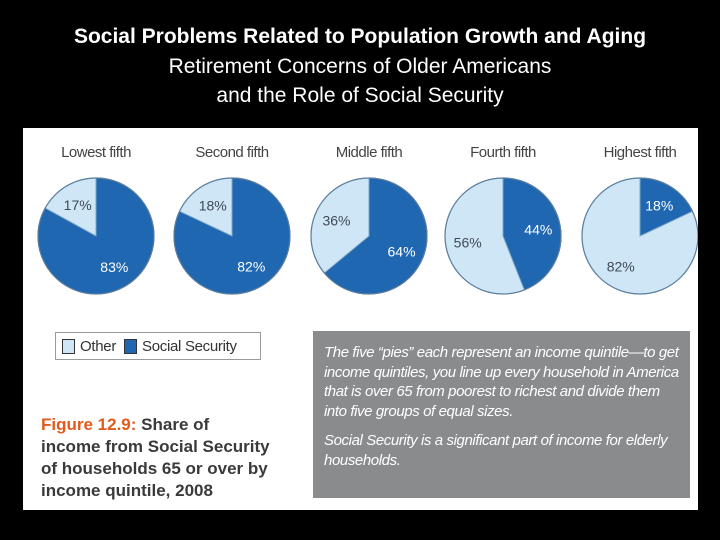 The width and height of the screenshot is (720, 540). What do you see at coordinates (621, 266) in the screenshot?
I see `pie-label-other: 82%` at bounding box center [621, 266].